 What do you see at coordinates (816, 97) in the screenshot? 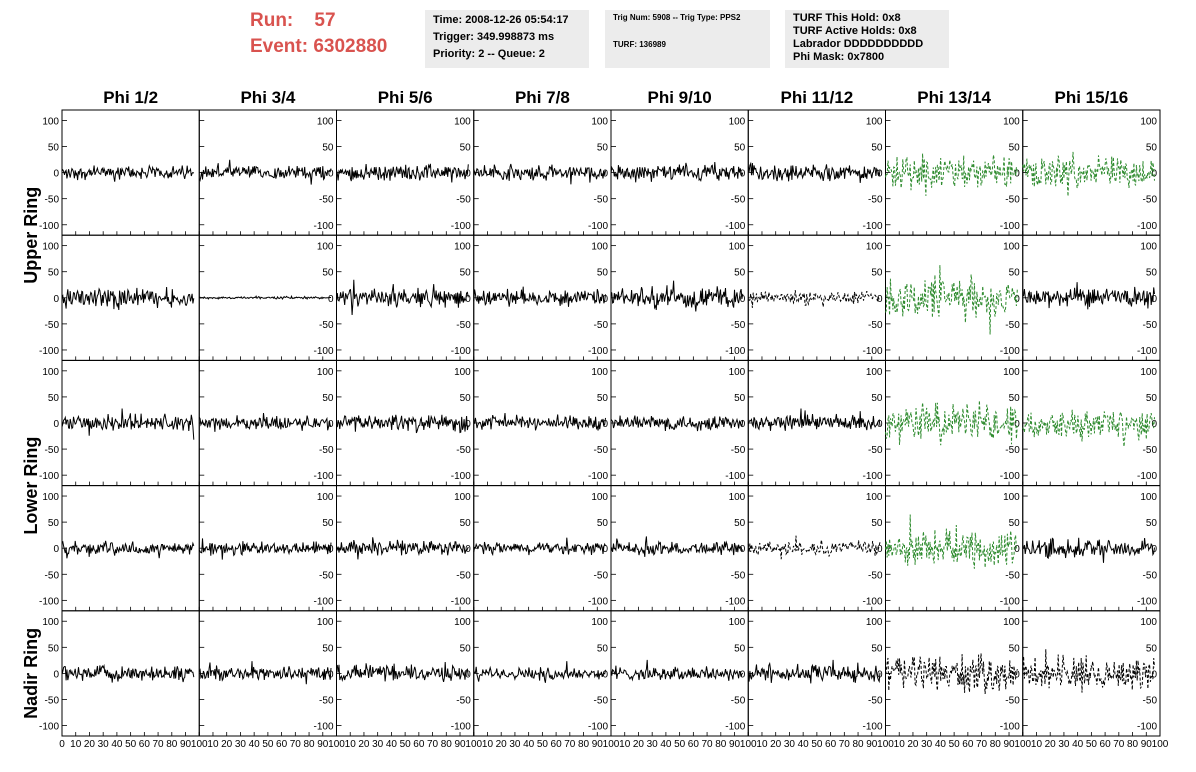
I see `column-header: Phi 11/12` at bounding box center [816, 97].